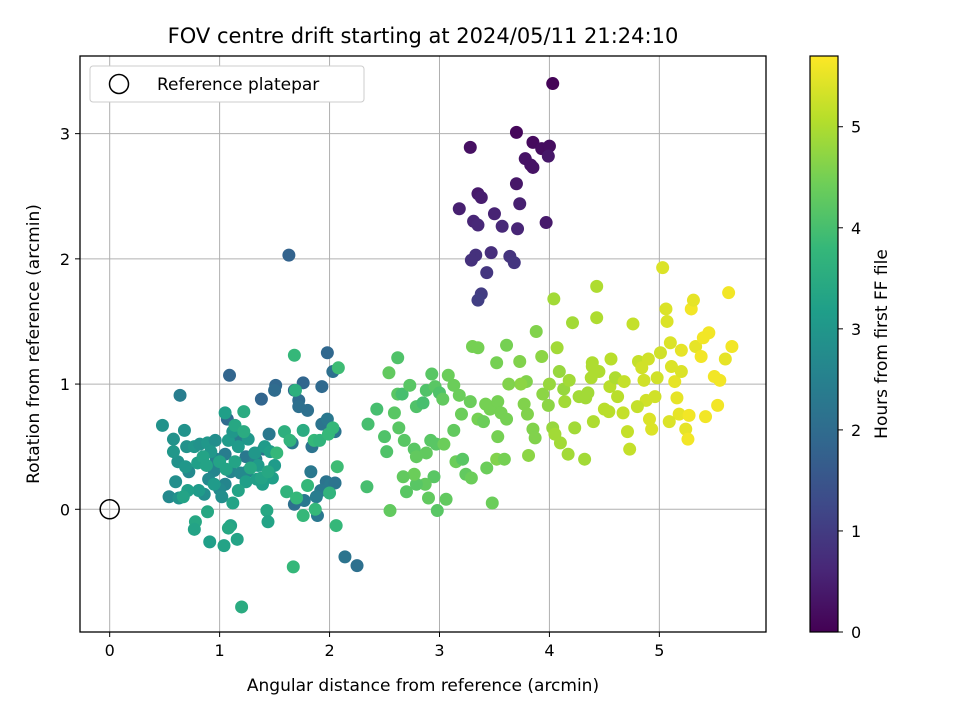 The image size is (960, 720). Describe the element at coordinates (439, 650) in the screenshot. I see `x-tick-label: 3` at that location.